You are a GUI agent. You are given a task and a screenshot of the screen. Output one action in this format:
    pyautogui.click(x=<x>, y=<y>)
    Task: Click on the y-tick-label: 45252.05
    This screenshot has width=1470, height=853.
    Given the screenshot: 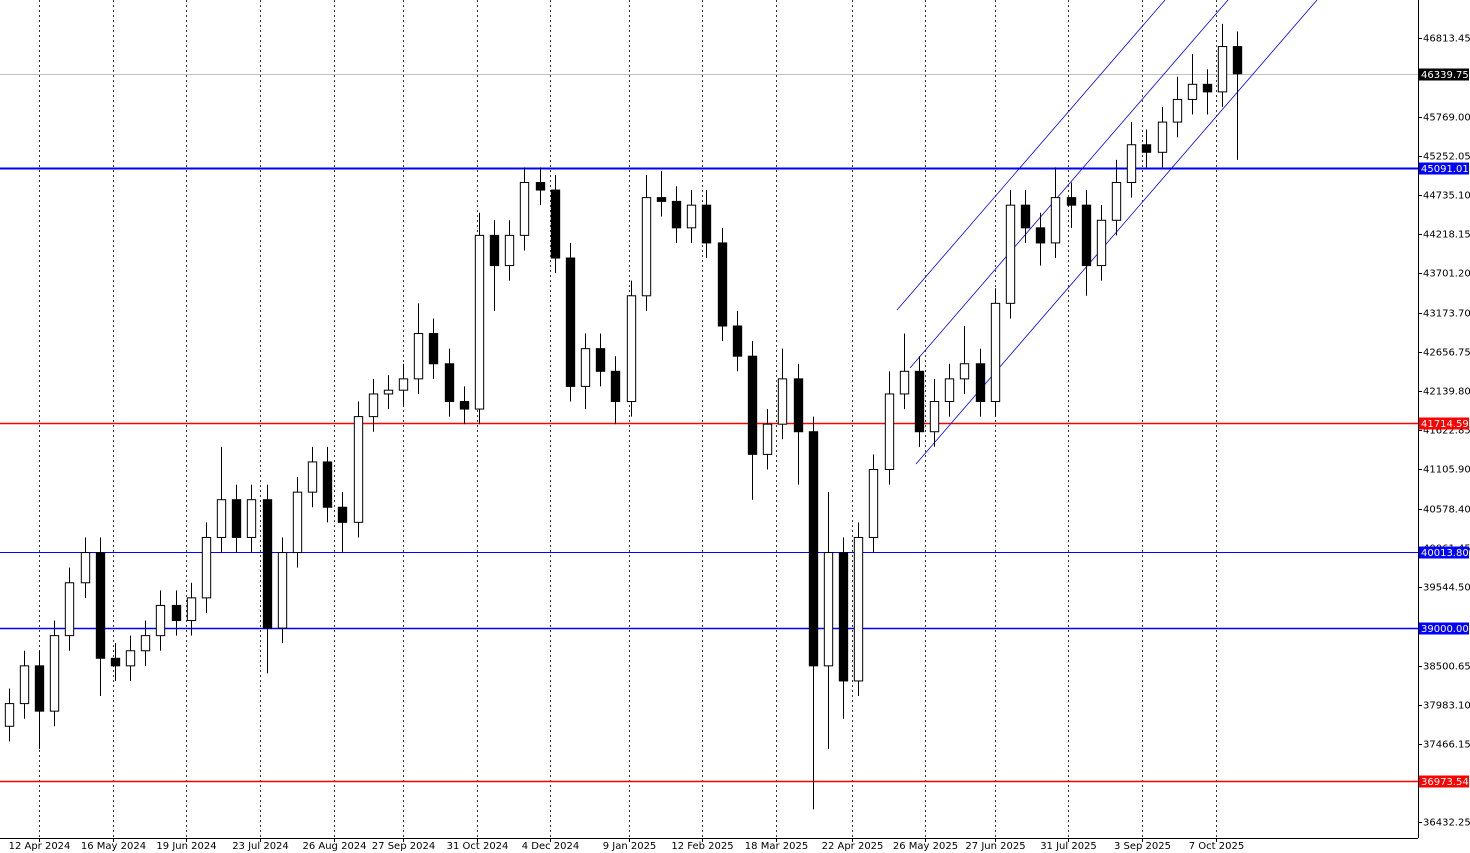 What is the action you would take?
    pyautogui.click(x=1446, y=157)
    